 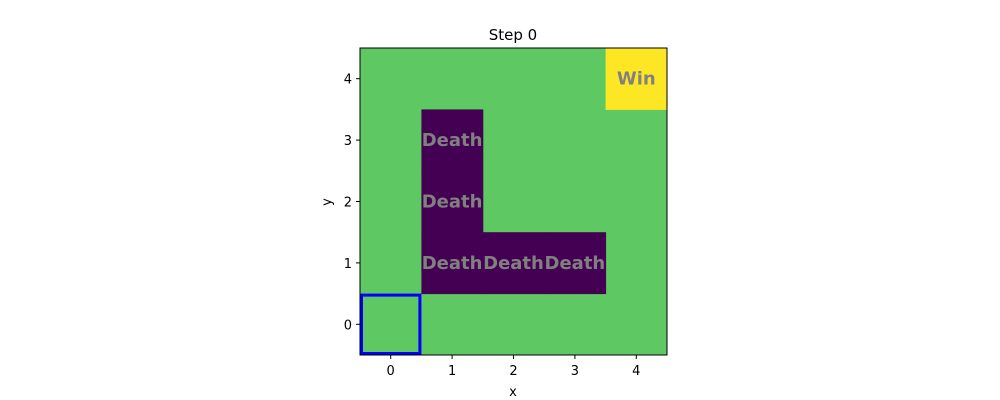 What do you see at coordinates (348, 264) in the screenshot?
I see `y-tick-label: 1` at bounding box center [348, 264].